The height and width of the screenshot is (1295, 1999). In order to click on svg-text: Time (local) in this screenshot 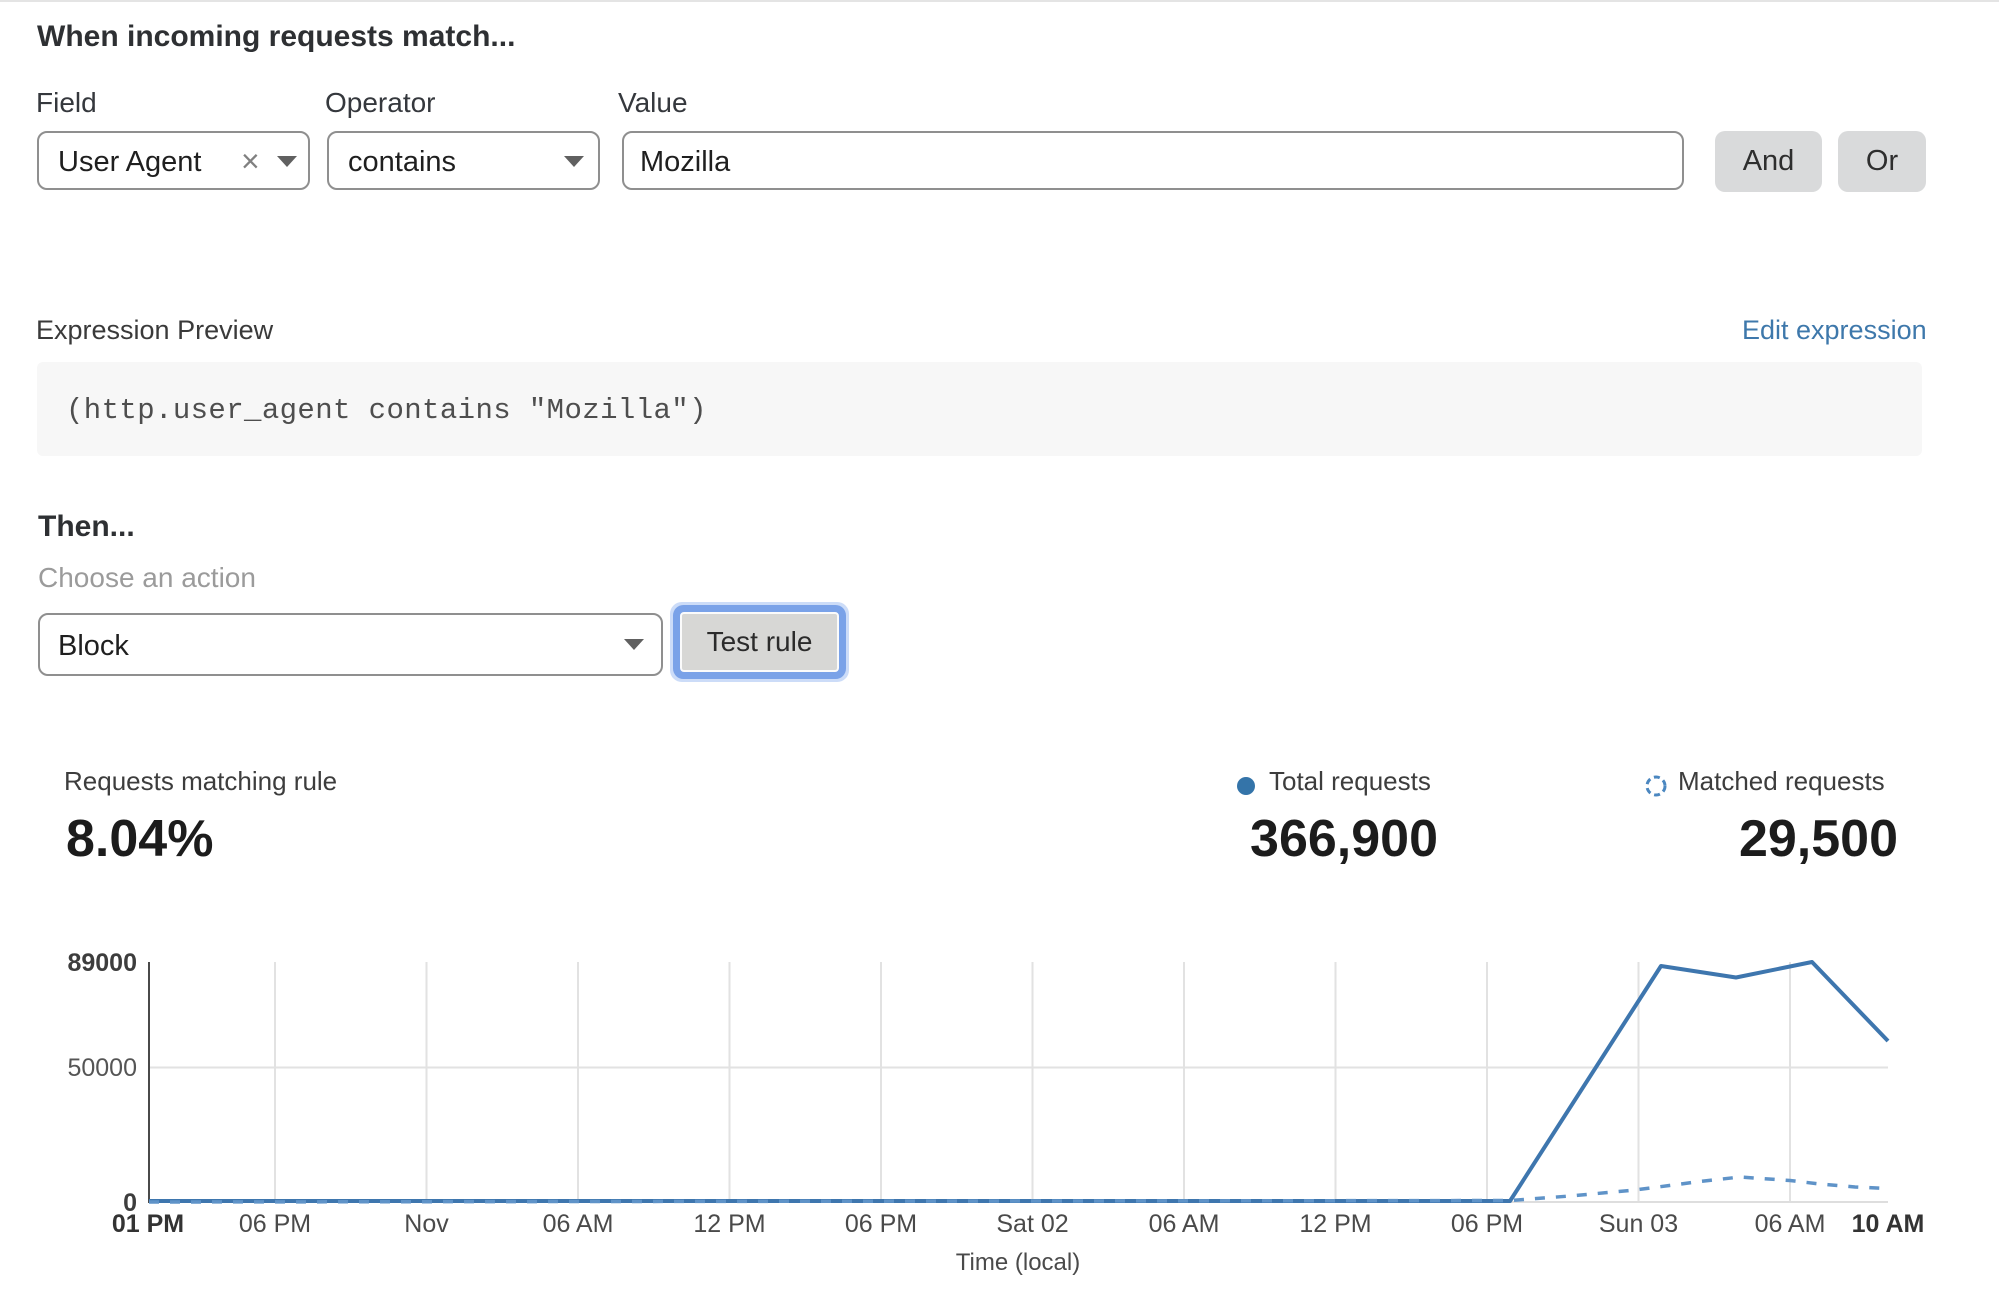, I will do `click(1018, 1262)`.